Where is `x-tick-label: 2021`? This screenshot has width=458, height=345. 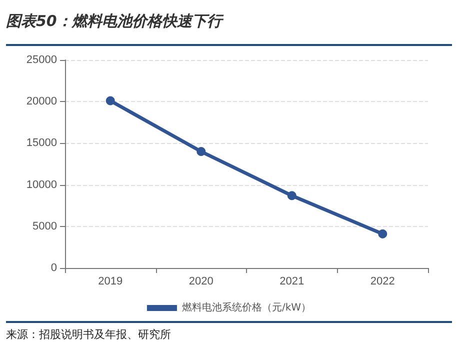 x-tick-label: 2021 is located at coordinates (292, 282).